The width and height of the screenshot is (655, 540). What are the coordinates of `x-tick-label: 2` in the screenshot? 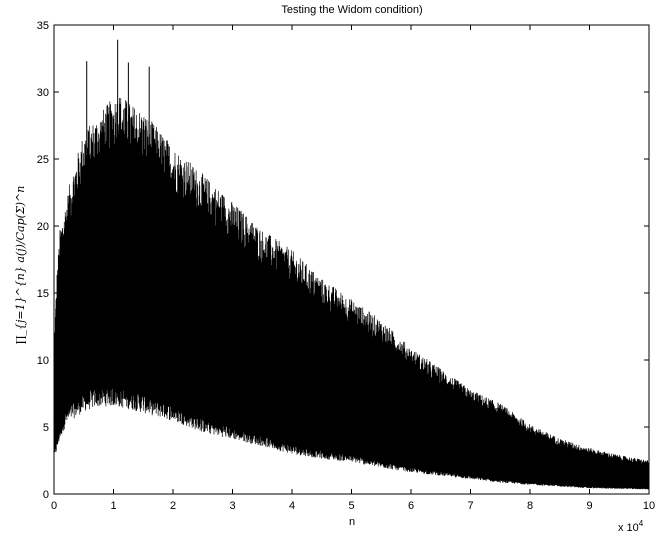 It's located at (173, 506).